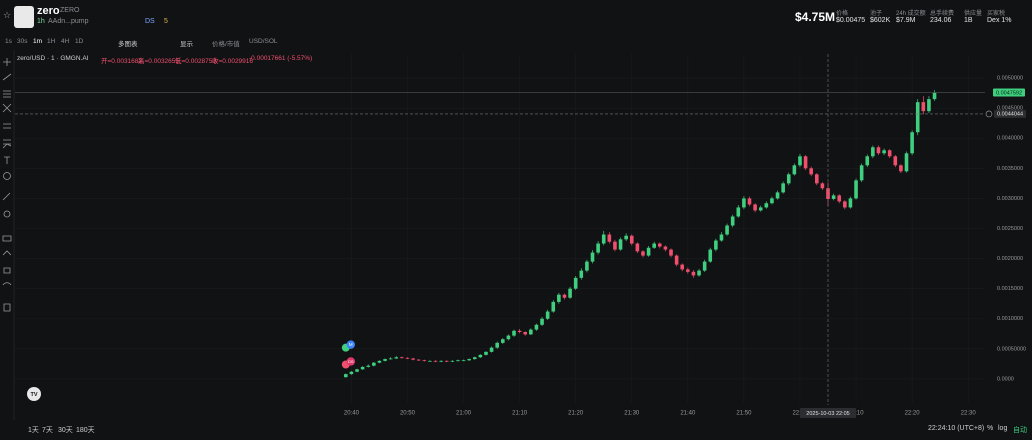  Describe the element at coordinates (122, 61) in the screenshot. I see `legend-item: 开=0.0031682` at that location.